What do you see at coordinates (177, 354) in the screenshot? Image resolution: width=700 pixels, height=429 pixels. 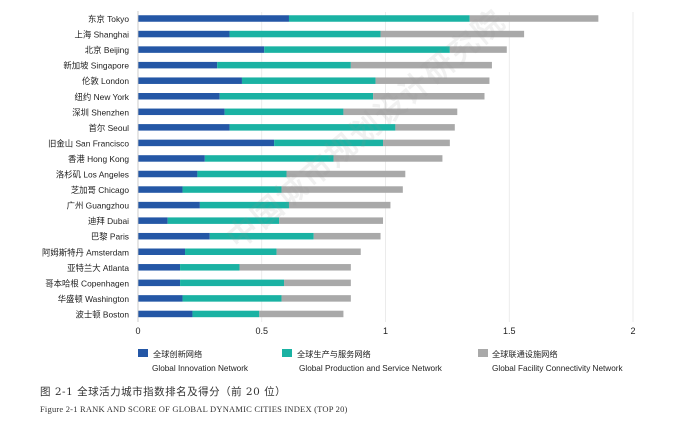 I see `legend-label-cn: 全球创新网络` at bounding box center [177, 354].